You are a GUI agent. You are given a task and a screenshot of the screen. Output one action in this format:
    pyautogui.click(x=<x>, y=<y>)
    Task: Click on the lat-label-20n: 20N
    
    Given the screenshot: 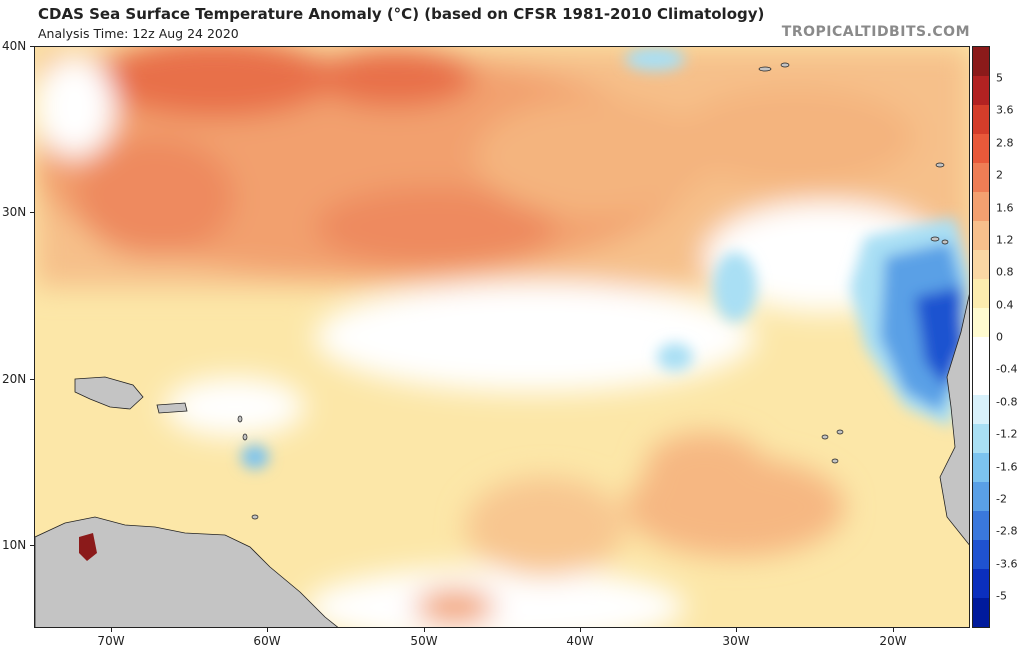 What is the action you would take?
    pyautogui.click(x=14, y=379)
    